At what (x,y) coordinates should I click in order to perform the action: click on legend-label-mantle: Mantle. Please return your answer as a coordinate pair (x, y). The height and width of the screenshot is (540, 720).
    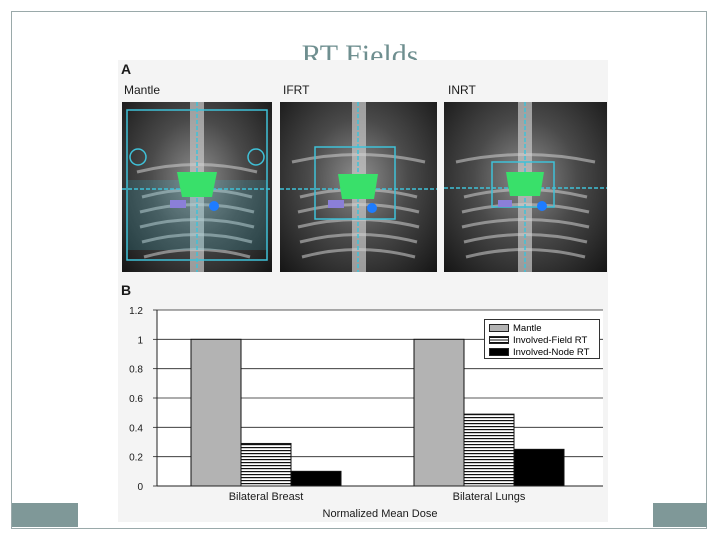
    Looking at the image, I should click on (527, 328).